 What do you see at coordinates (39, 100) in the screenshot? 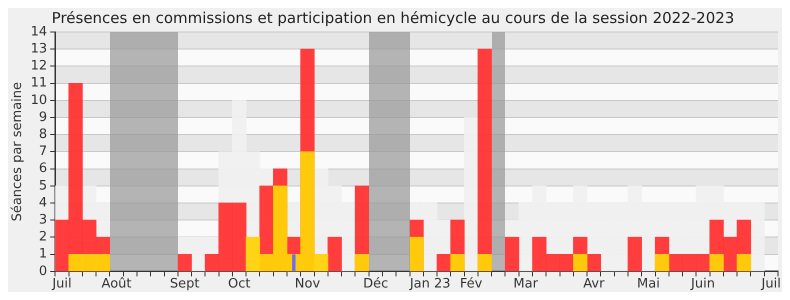
I see `y-tick-label: 10` at bounding box center [39, 100].